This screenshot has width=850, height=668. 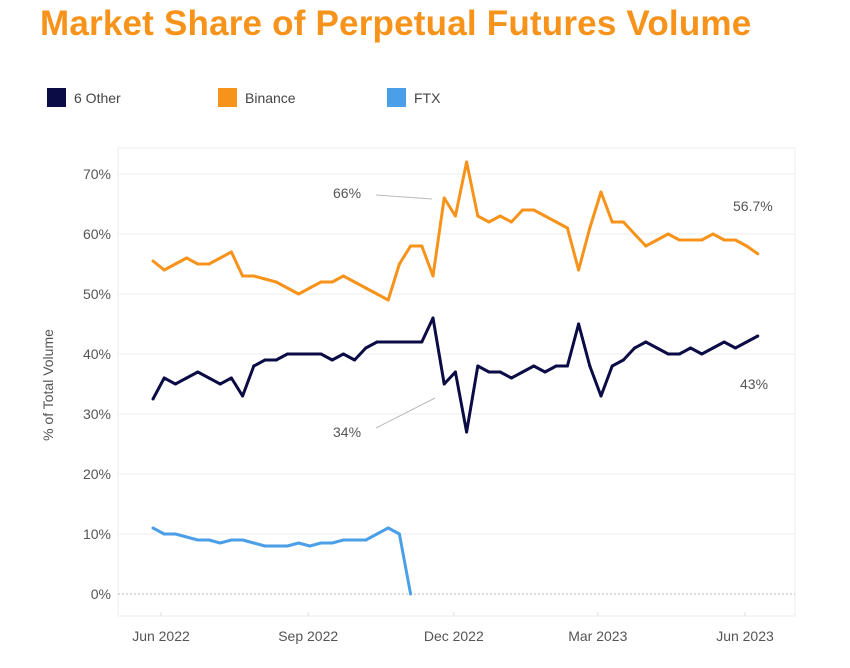 I want to click on legend-label-ftx: FTX, so click(x=427, y=97).